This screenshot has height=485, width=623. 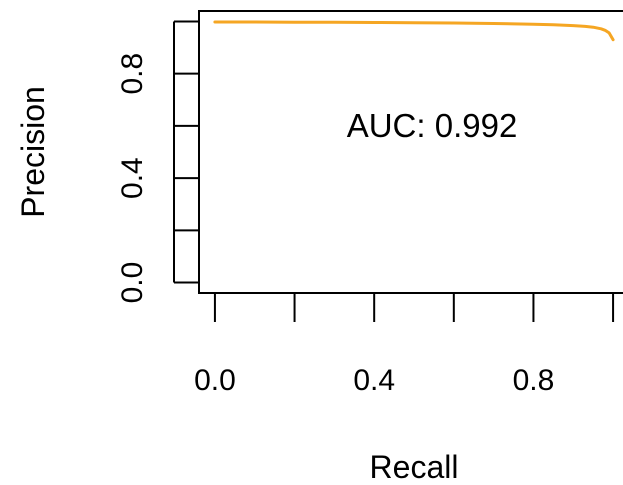 What do you see at coordinates (432, 125) in the screenshot?
I see `auc-annotation: AUC: 0.992` at bounding box center [432, 125].